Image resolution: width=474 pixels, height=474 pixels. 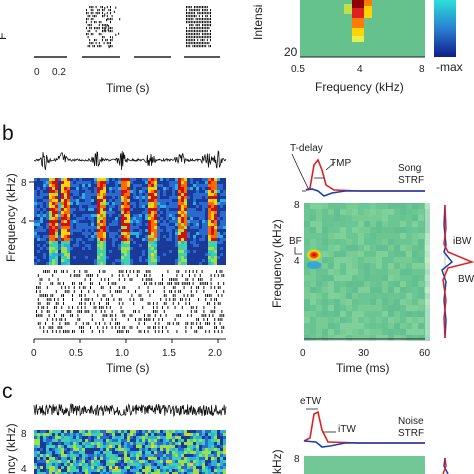 What do you see at coordinates (24, 183) in the screenshot?
I see `panel-b-ytick-8: 8` at bounding box center [24, 183].